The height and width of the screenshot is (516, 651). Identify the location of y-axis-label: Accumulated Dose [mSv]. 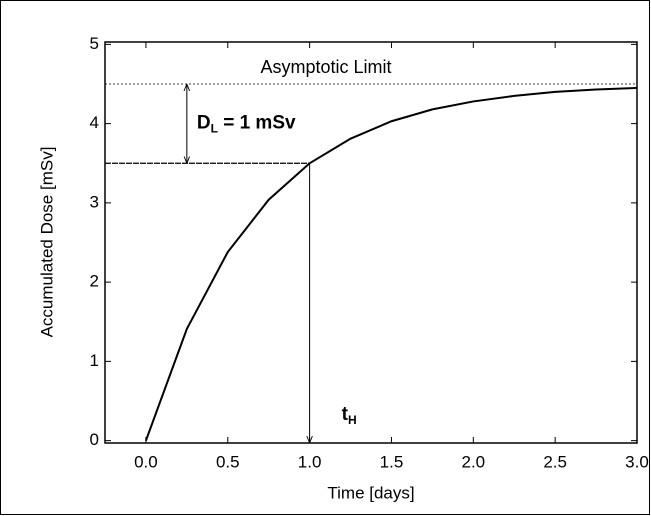
(46, 242).